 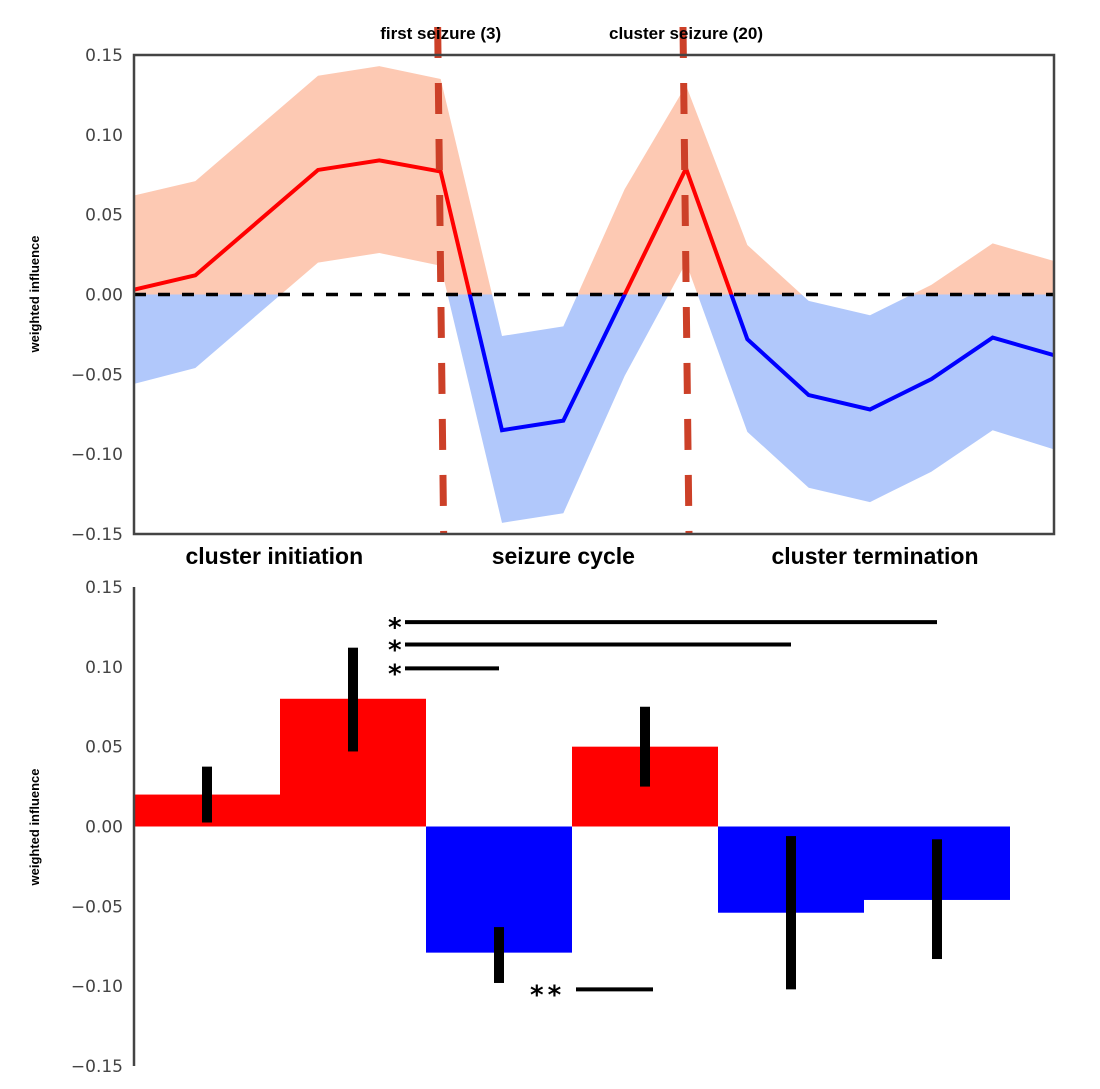 I want to click on mean-line-positive, so click(x=434, y=226).